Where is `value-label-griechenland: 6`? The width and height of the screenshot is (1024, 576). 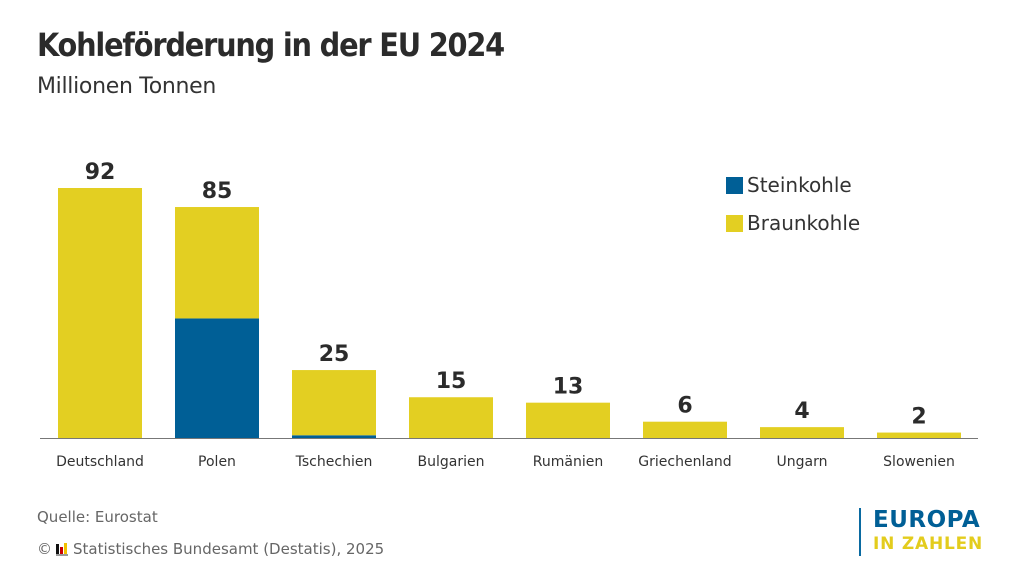 value-label-griechenland: 6 is located at coordinates (684, 406).